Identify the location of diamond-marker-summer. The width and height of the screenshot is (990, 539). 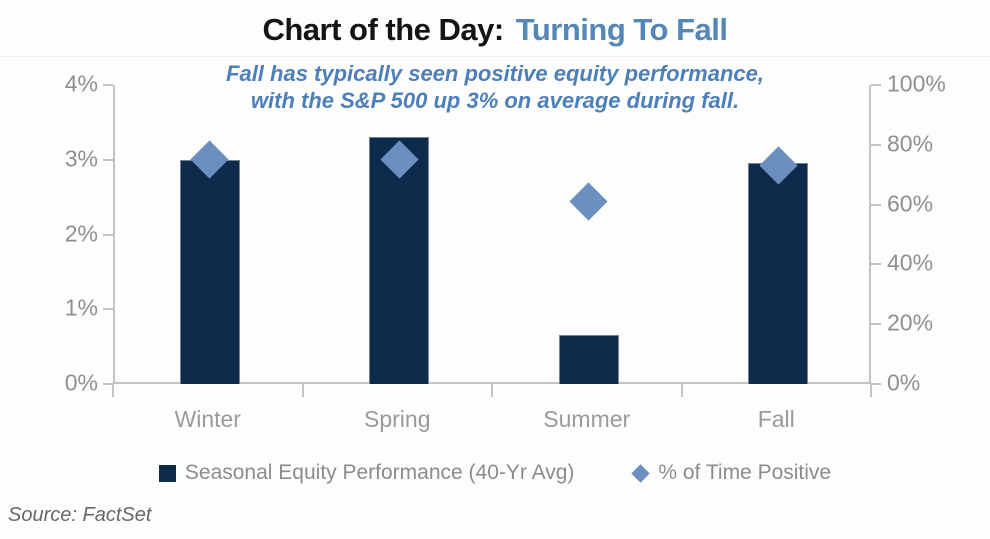
(588, 201).